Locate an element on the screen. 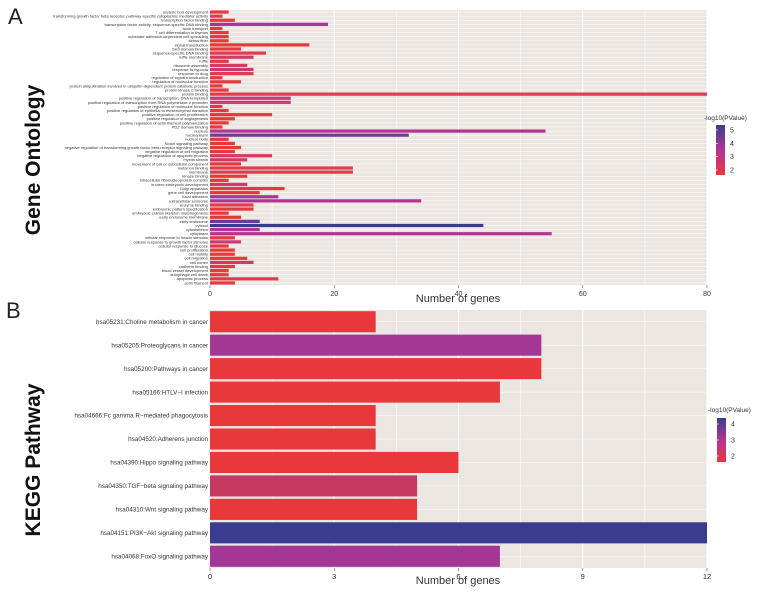 The height and width of the screenshot is (592, 761). go-legend-colorbar is located at coordinates (720, 150).